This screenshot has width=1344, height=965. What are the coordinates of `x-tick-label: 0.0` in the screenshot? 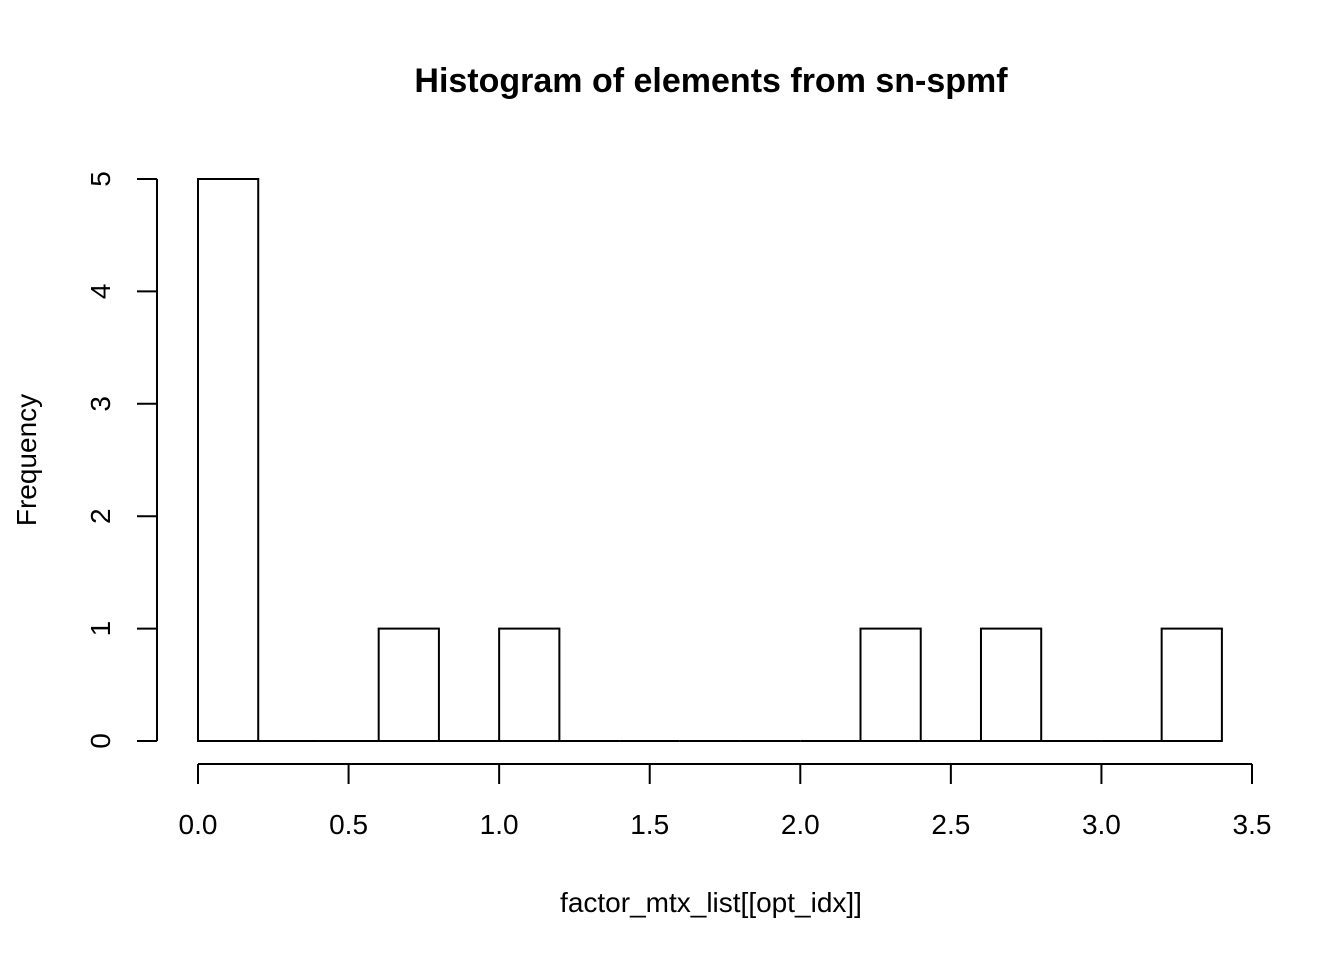 It's located at (198, 824).